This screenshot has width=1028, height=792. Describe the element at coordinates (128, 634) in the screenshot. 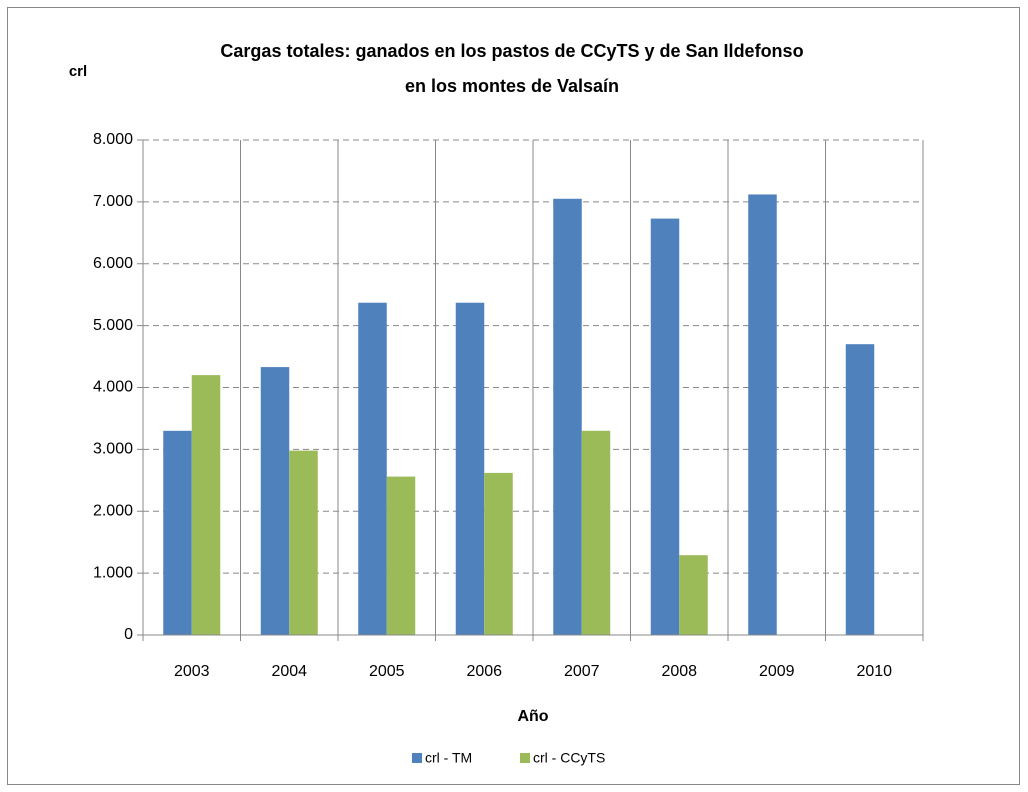

I see `y-tick-label: 0` at that location.